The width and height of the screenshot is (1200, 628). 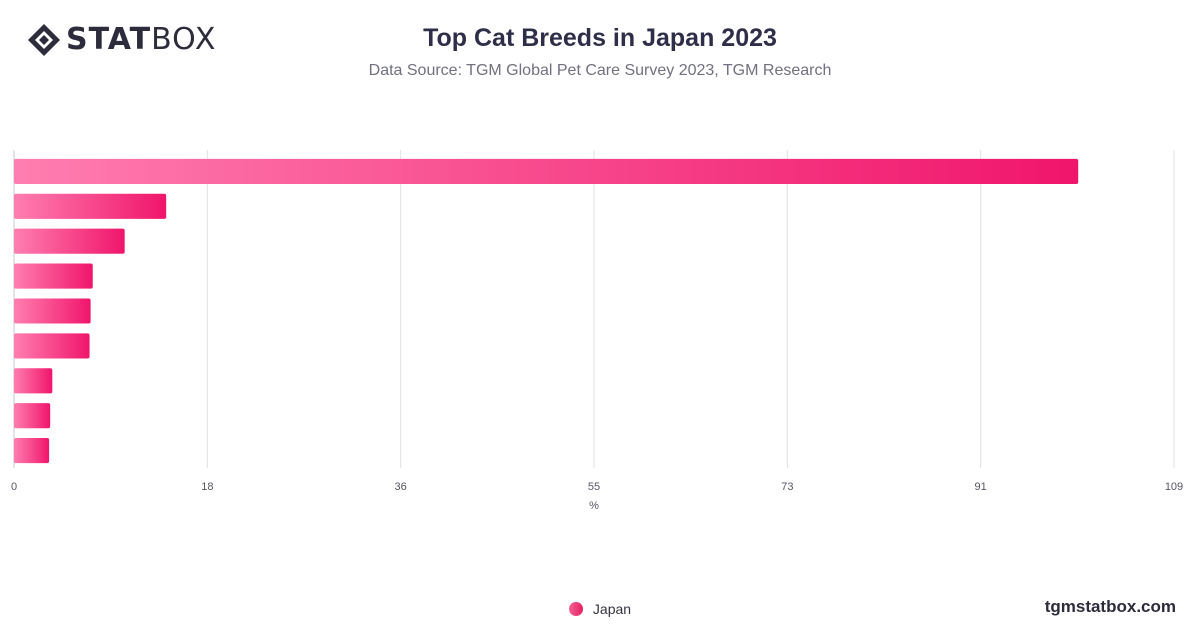 I want to click on x-tick-label: 73, so click(x=787, y=487).